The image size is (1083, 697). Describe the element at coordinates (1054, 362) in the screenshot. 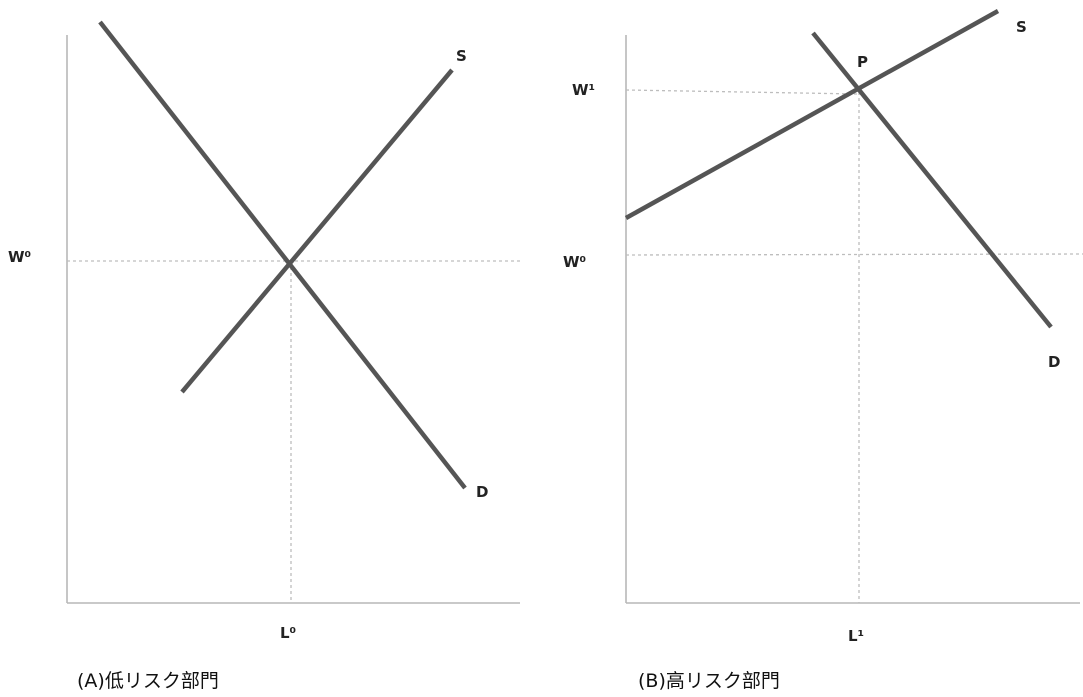

I see `panel-b-demand-label: D` at that location.